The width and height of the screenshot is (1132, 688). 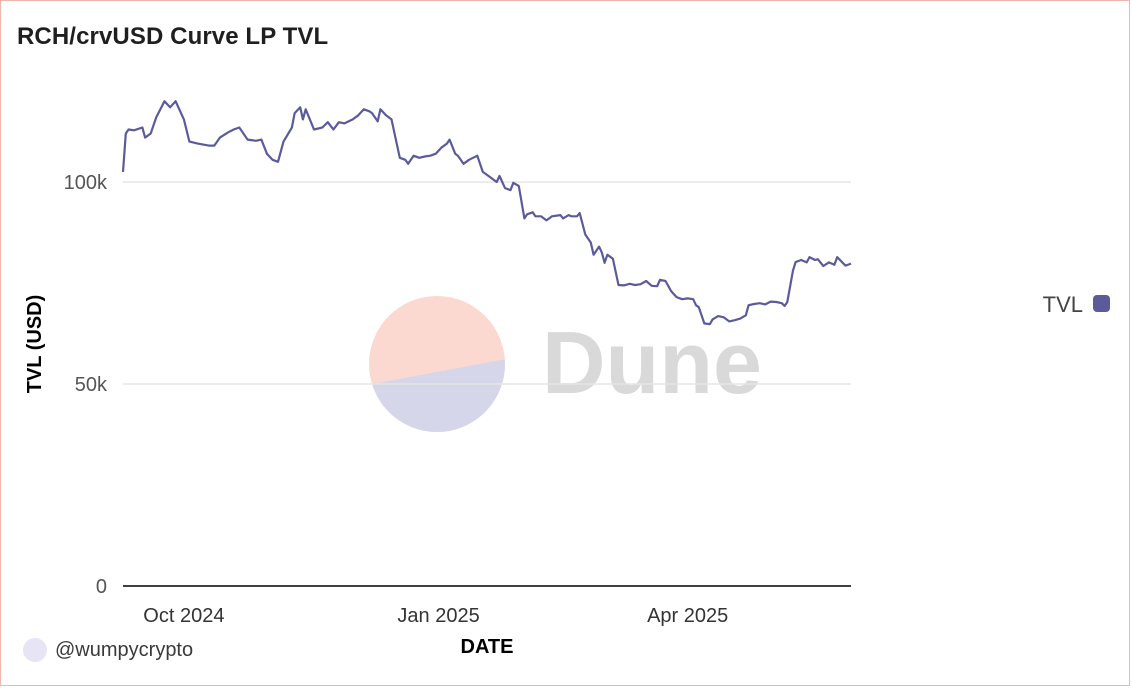 What do you see at coordinates (1063, 304) in the screenshot?
I see `legend-item-tvl-label: TVL` at bounding box center [1063, 304].